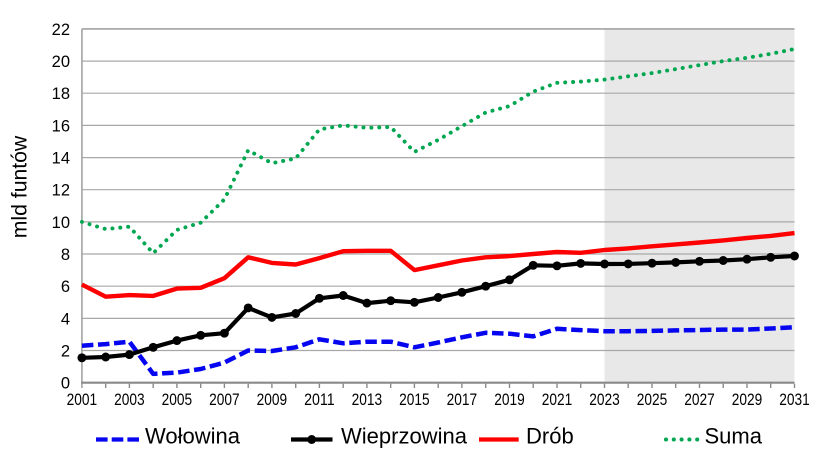  I want to click on svg-text: Suma, so click(734, 436).